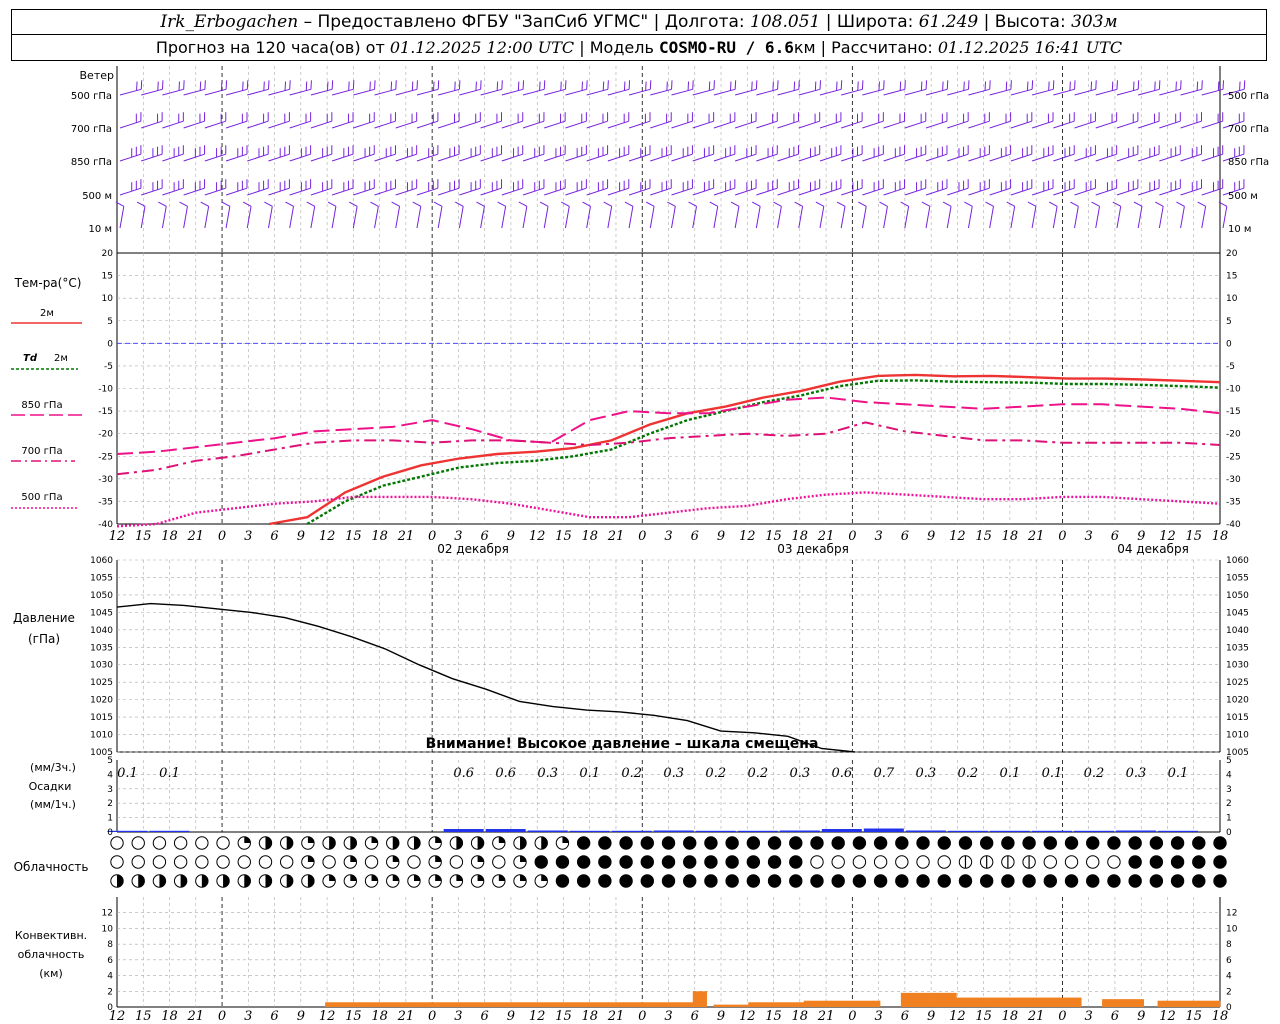 The height and width of the screenshot is (1024, 1280). What do you see at coordinates (983, 536) in the screenshot?
I see `time-tick-label: 15` at bounding box center [983, 536].